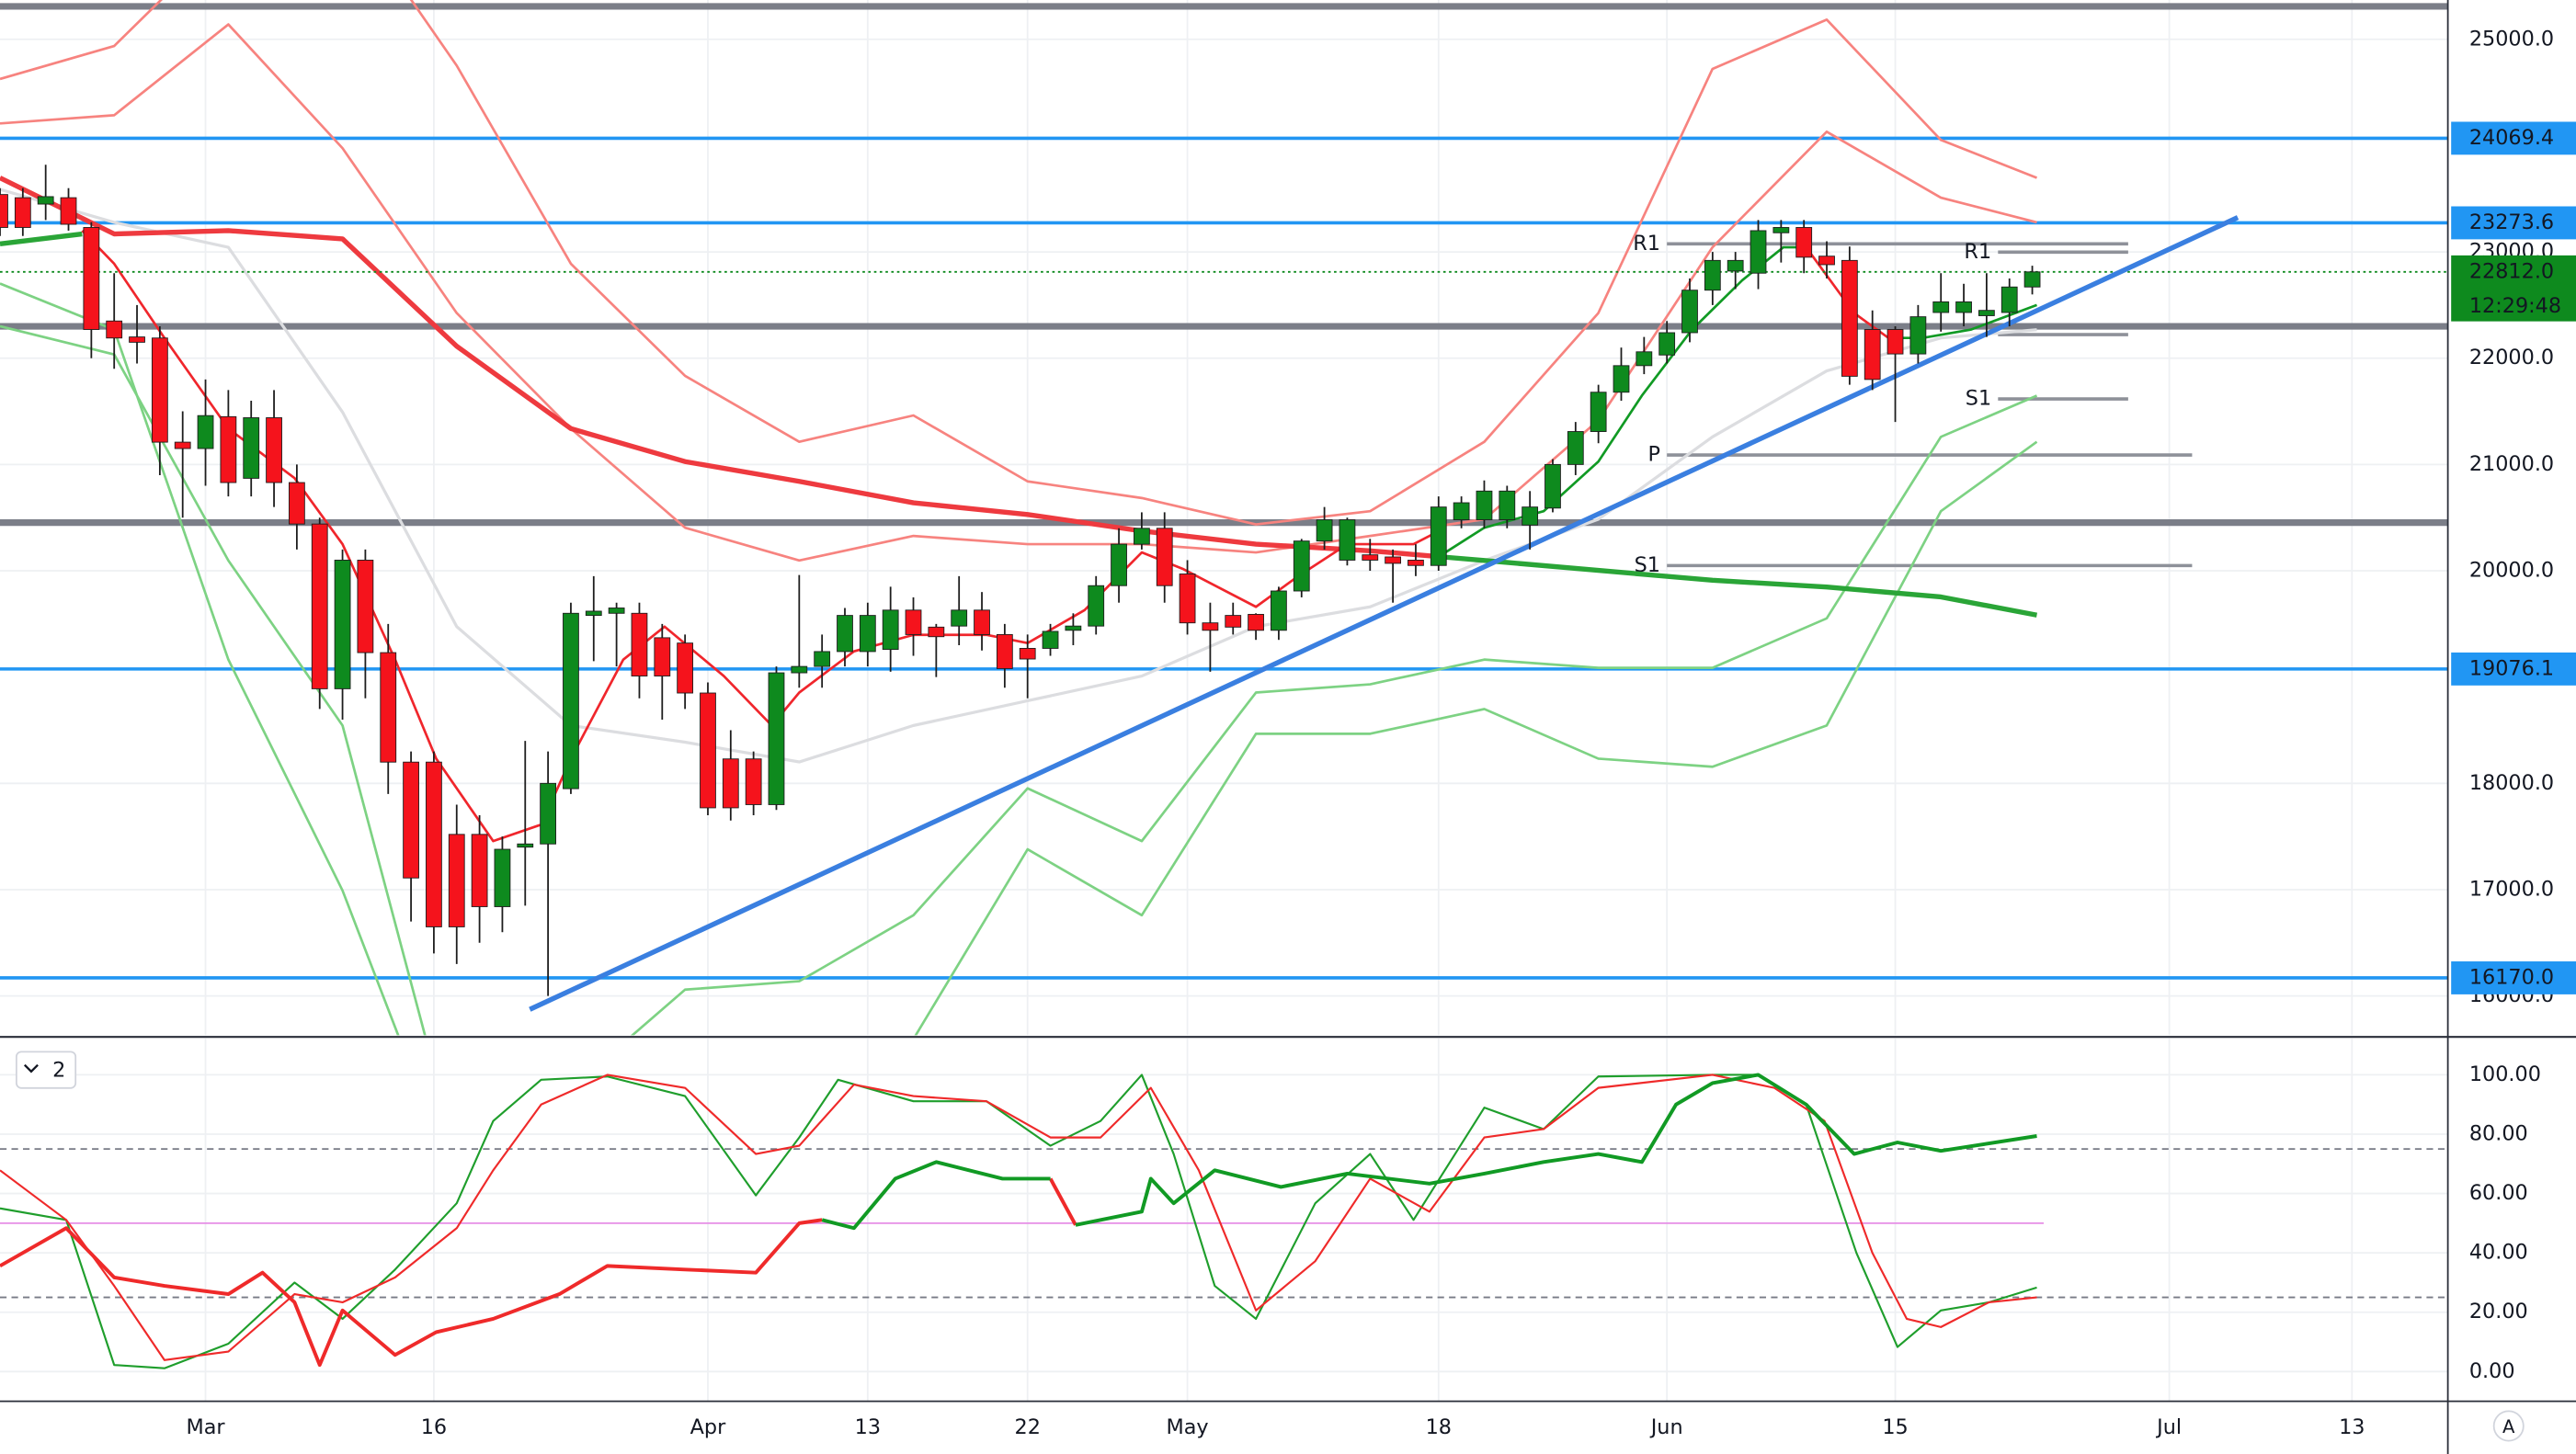 The image size is (2576, 1454). What do you see at coordinates (2498, 1253) in the screenshot?
I see `y-tick-label: 40.00` at bounding box center [2498, 1253].